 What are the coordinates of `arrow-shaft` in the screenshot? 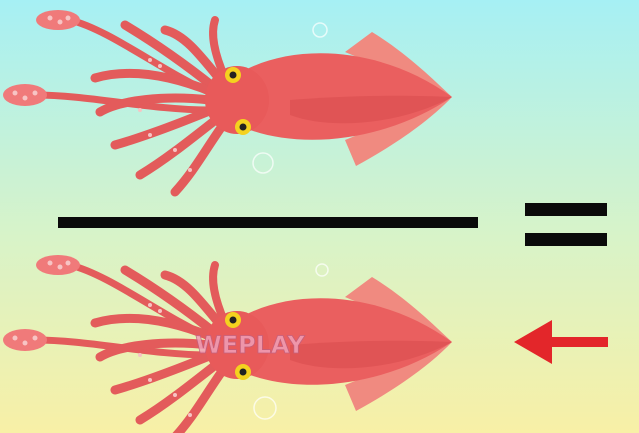 It's located at (574, 342).